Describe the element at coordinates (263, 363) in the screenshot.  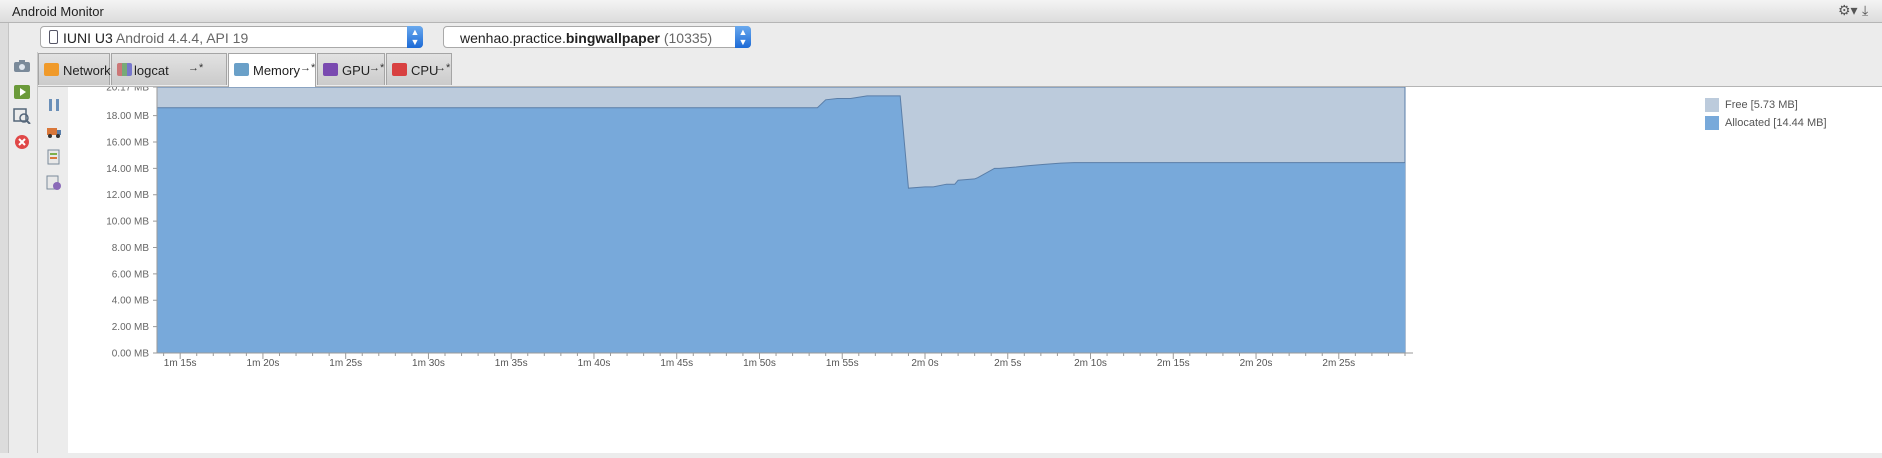
I see `x-tick-label: 1m 20s` at that location.